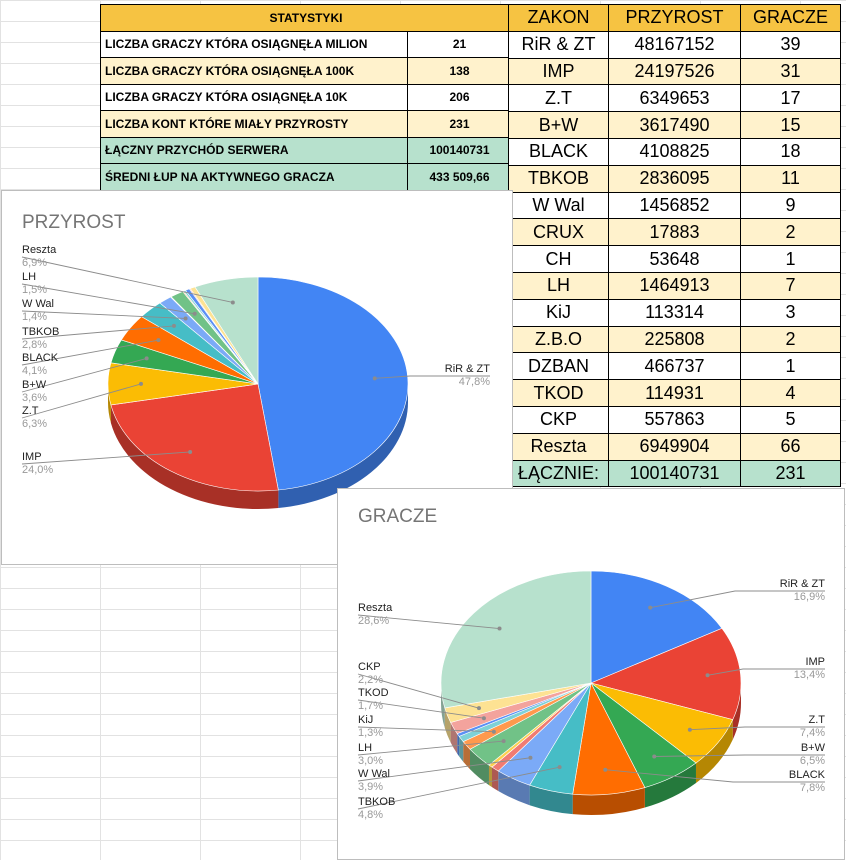 The height and width of the screenshot is (860, 846). Describe the element at coordinates (558, 125) in the screenshot. I see `clan-name-cell: B+W` at that location.